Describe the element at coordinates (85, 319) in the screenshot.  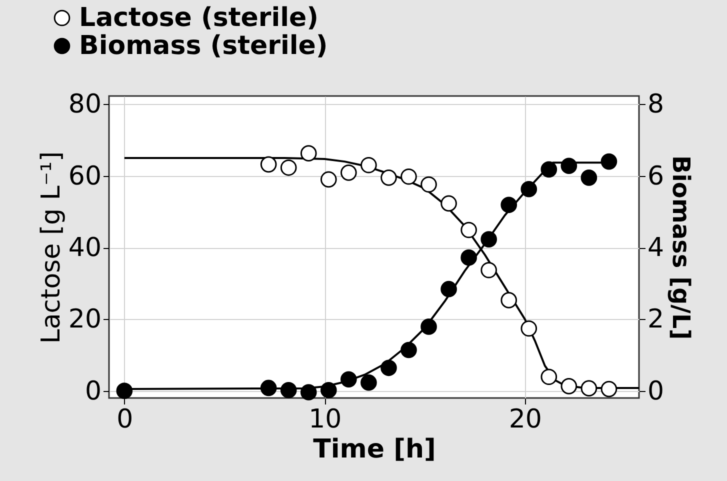
I see `y-tick-label: 20` at that location.